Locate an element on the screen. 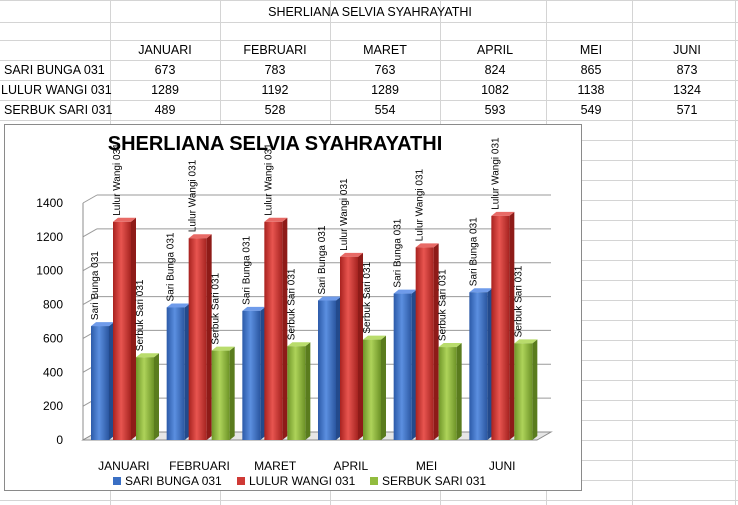 The height and width of the screenshot is (505, 738). y-tick-label: 400 is located at coordinates (53, 372).